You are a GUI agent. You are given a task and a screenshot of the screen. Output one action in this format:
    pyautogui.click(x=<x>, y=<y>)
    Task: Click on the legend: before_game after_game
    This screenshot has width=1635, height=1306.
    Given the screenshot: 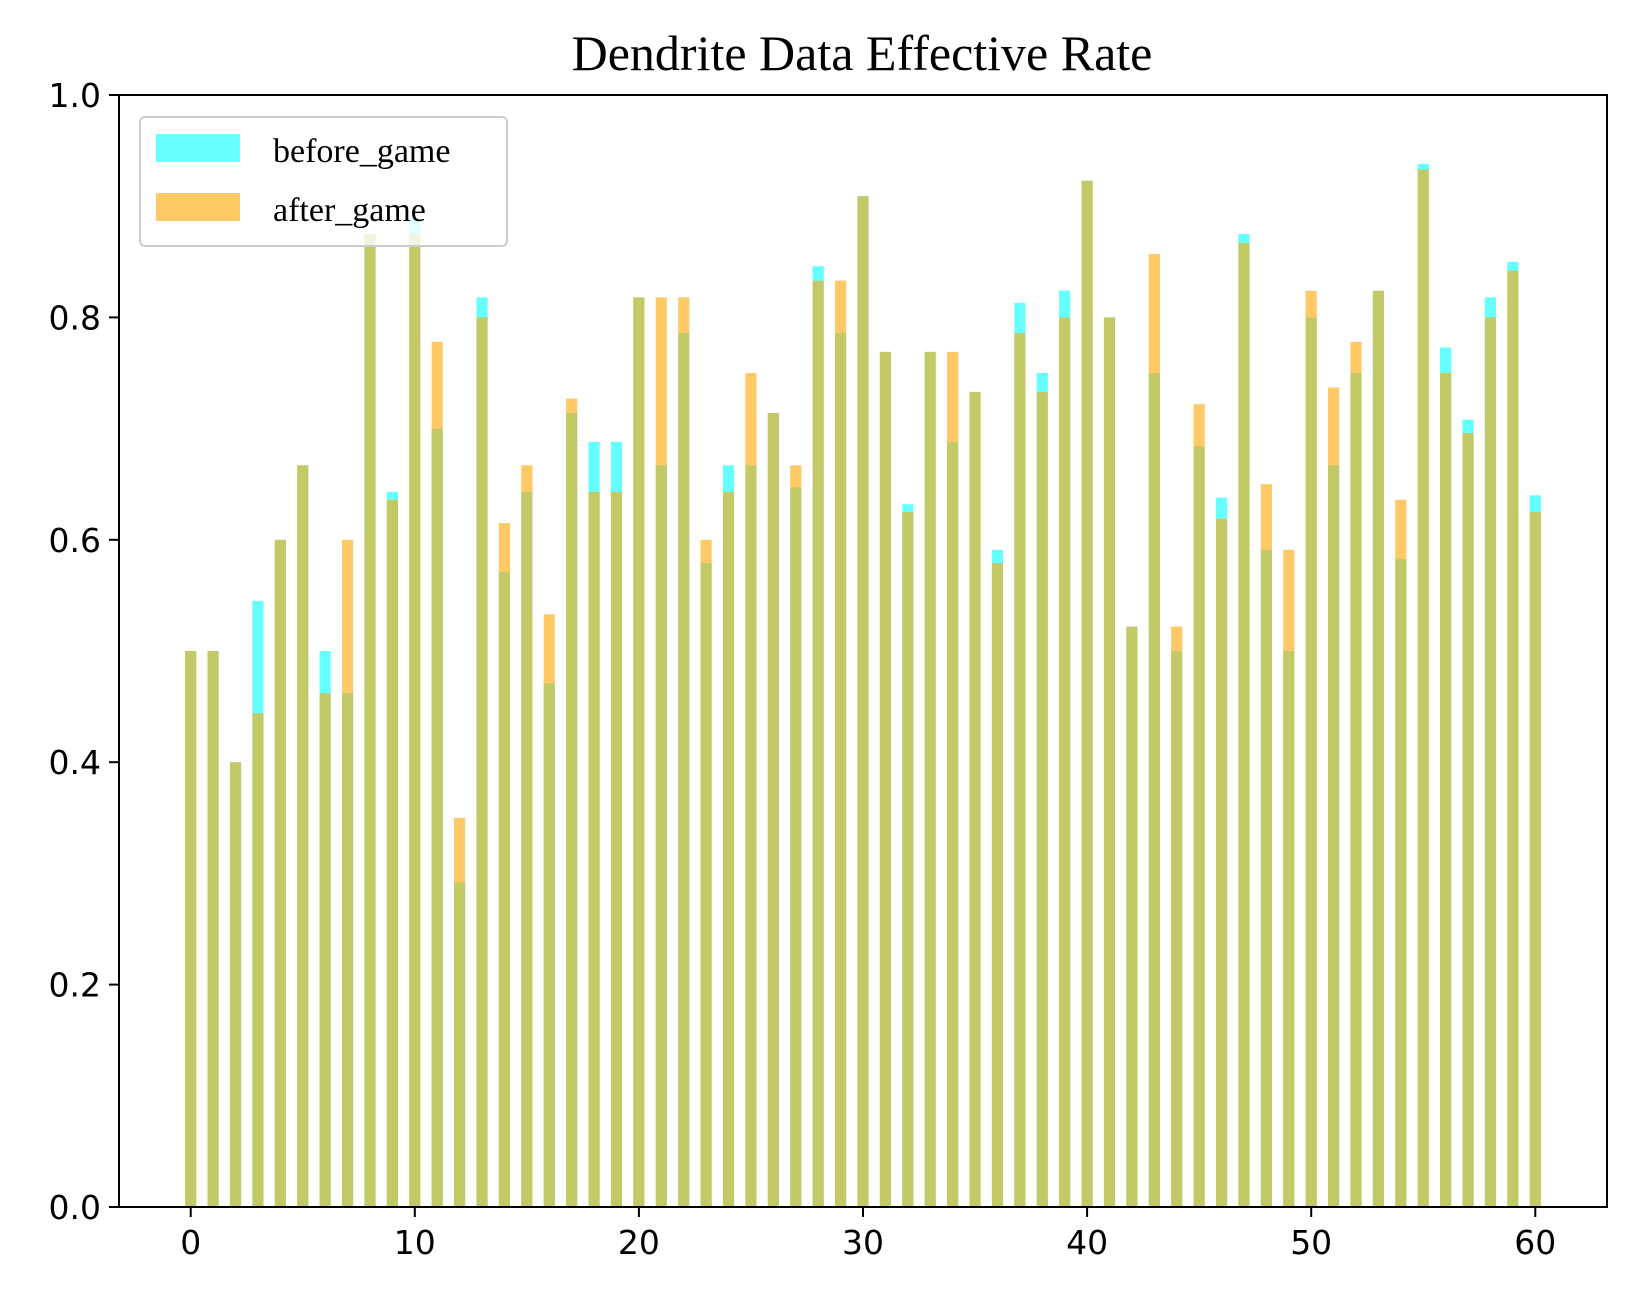 What is the action you would take?
    pyautogui.click(x=323, y=181)
    